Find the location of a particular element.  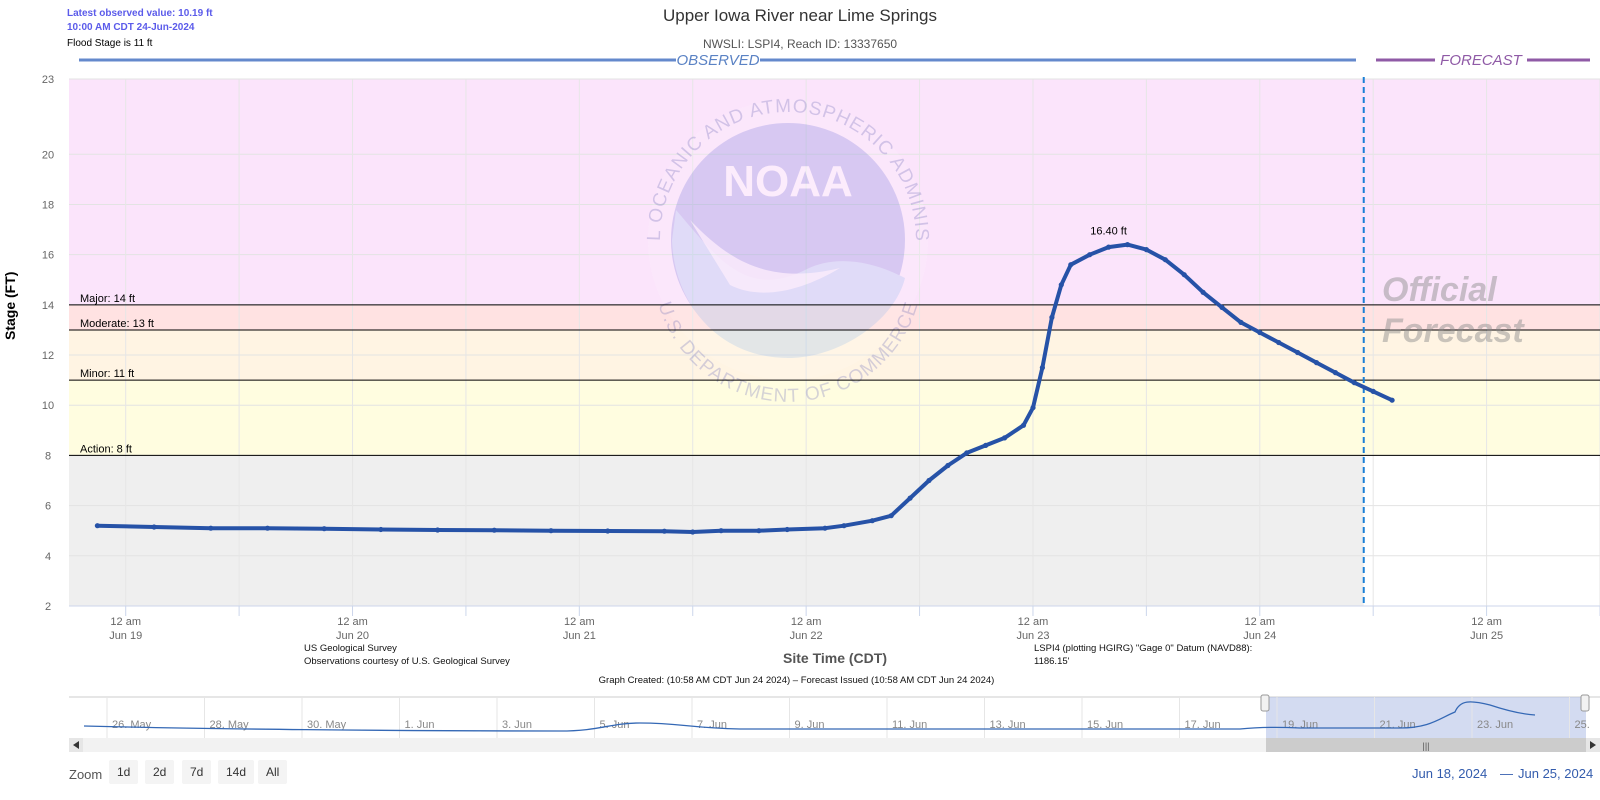

chart-subtitle: NWSLI: LSPI4, Reach ID: 13337650 is located at coordinates (800, 44).